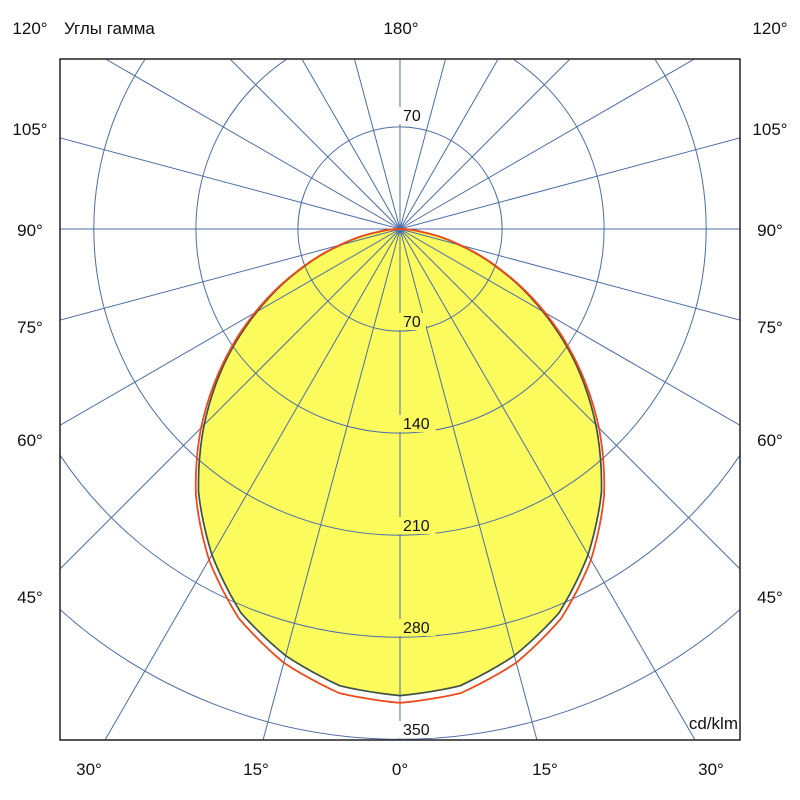  What do you see at coordinates (770, 597) in the screenshot?
I see `gamma-label-right: 45°` at bounding box center [770, 597].